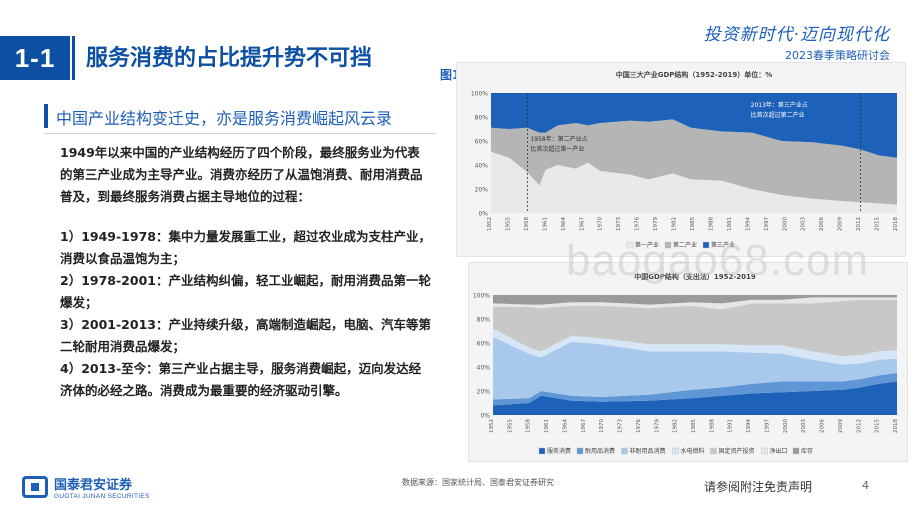 The height and width of the screenshot is (518, 920). What do you see at coordinates (731, 426) in the screenshot?
I see `x-tick-label: 1991` at bounding box center [731, 426].